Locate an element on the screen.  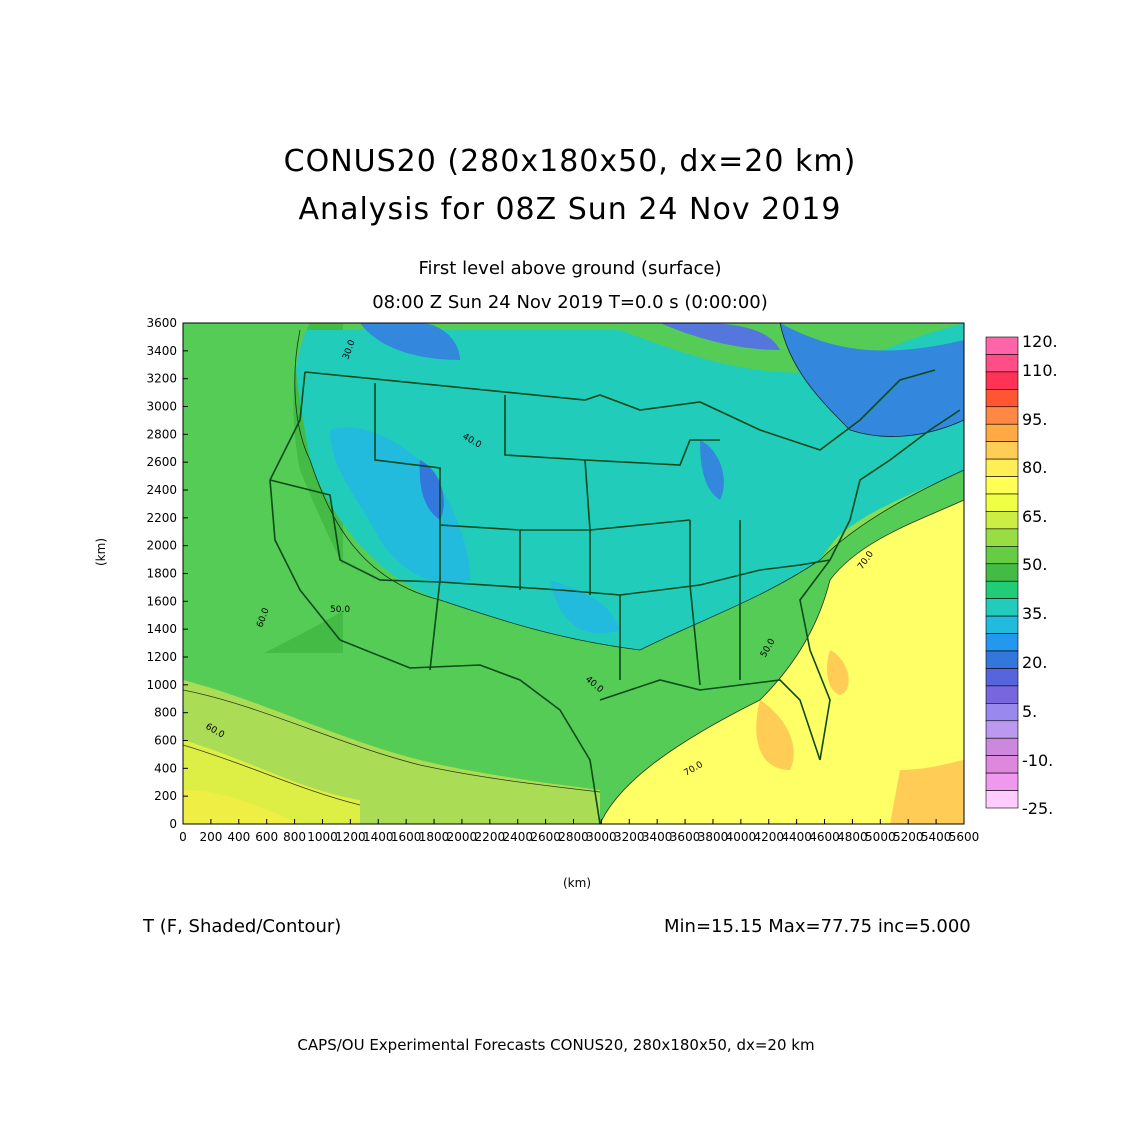
color-bar-label: 95. is located at coordinates (1034, 419).